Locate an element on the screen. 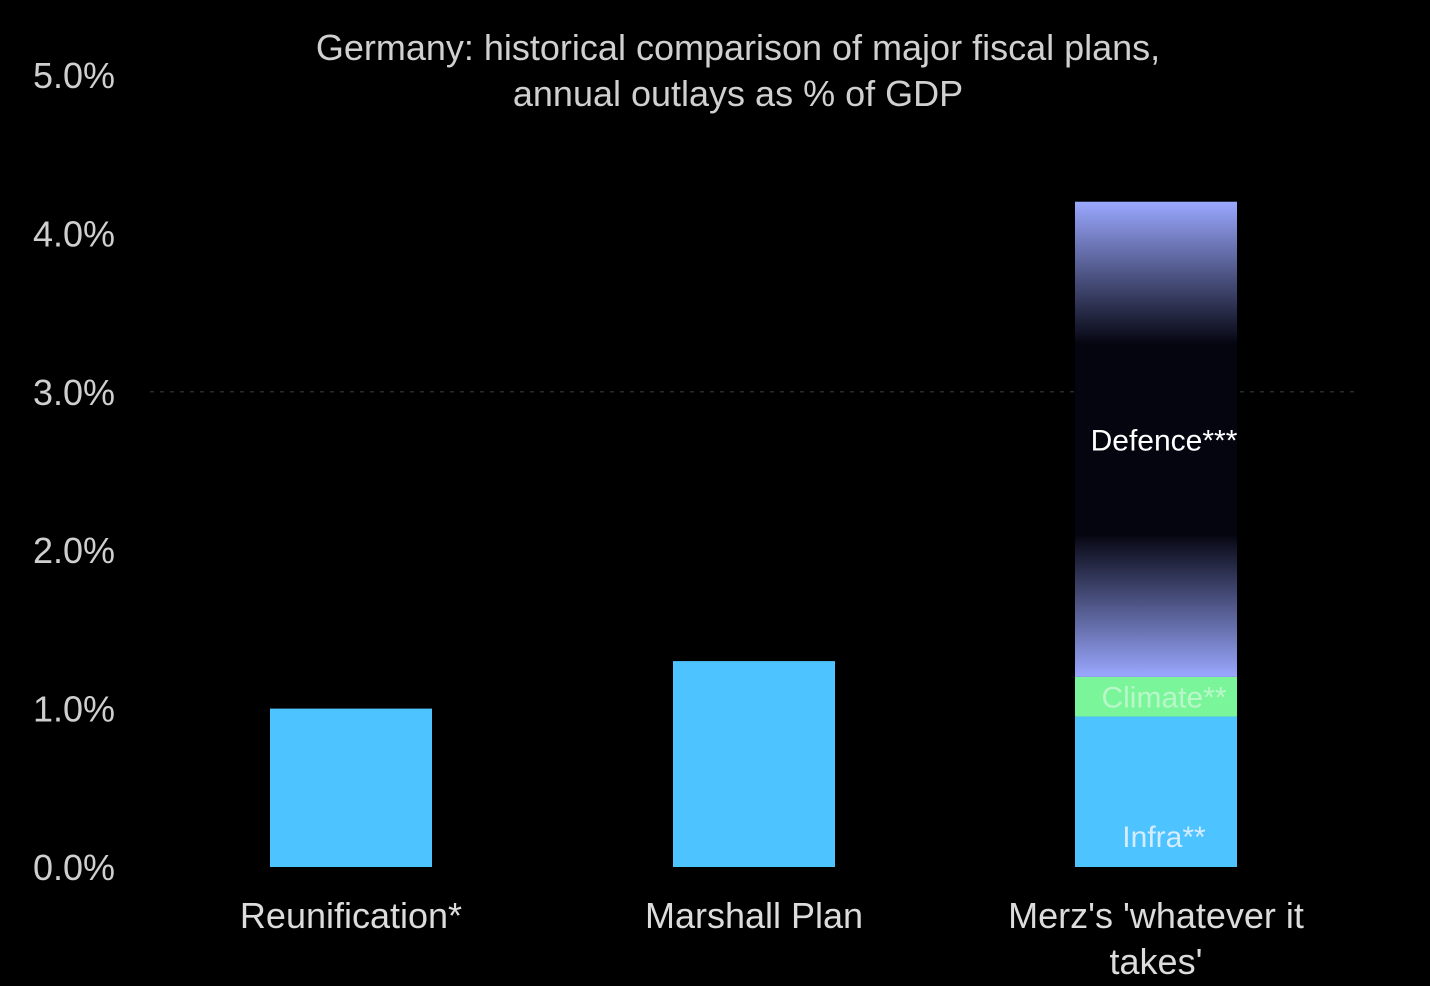  y-tick-label: 4.0% is located at coordinates (74, 233).